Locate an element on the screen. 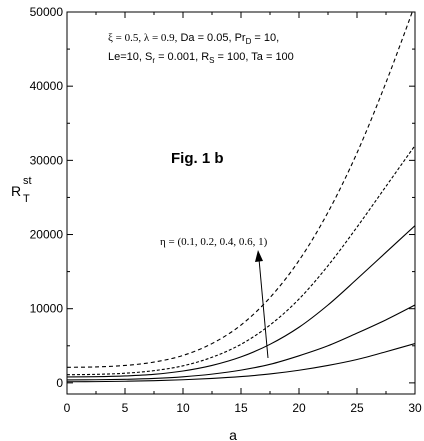 The width and height of the screenshot is (424, 441). x-tick-label: 25 is located at coordinates (357, 408).